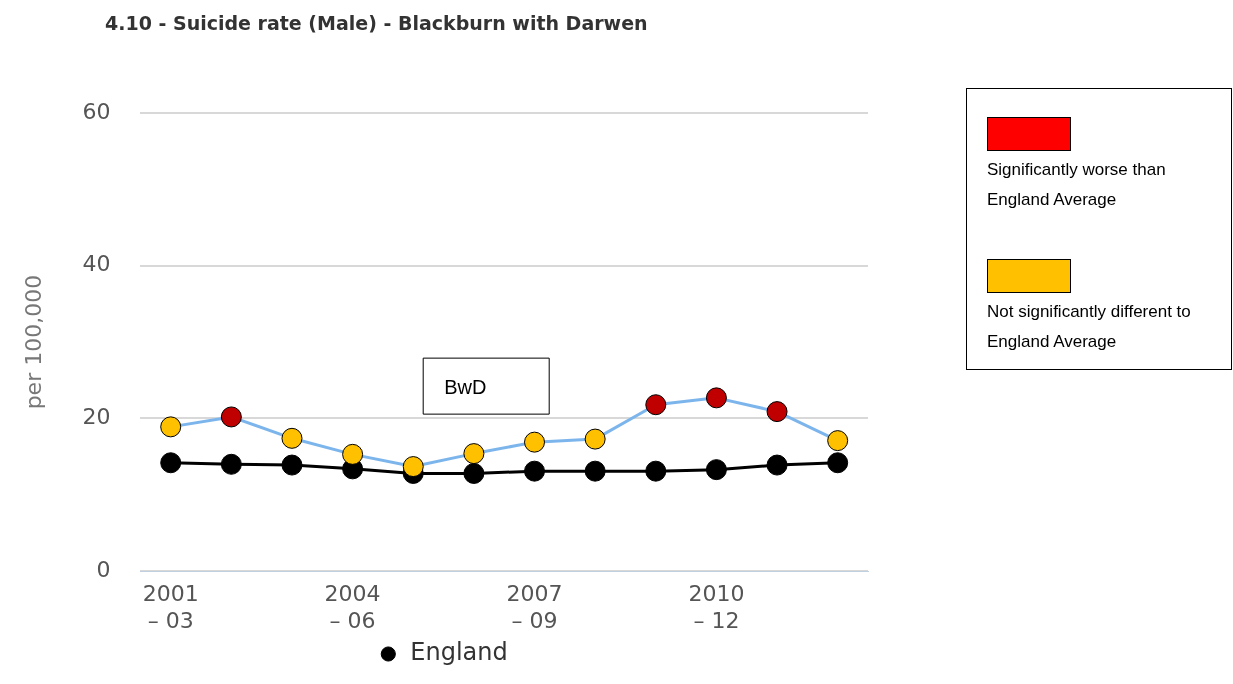 The height and width of the screenshot is (684, 1233). Describe the element at coordinates (96, 417) in the screenshot. I see `y-tick-label: 20` at that location.